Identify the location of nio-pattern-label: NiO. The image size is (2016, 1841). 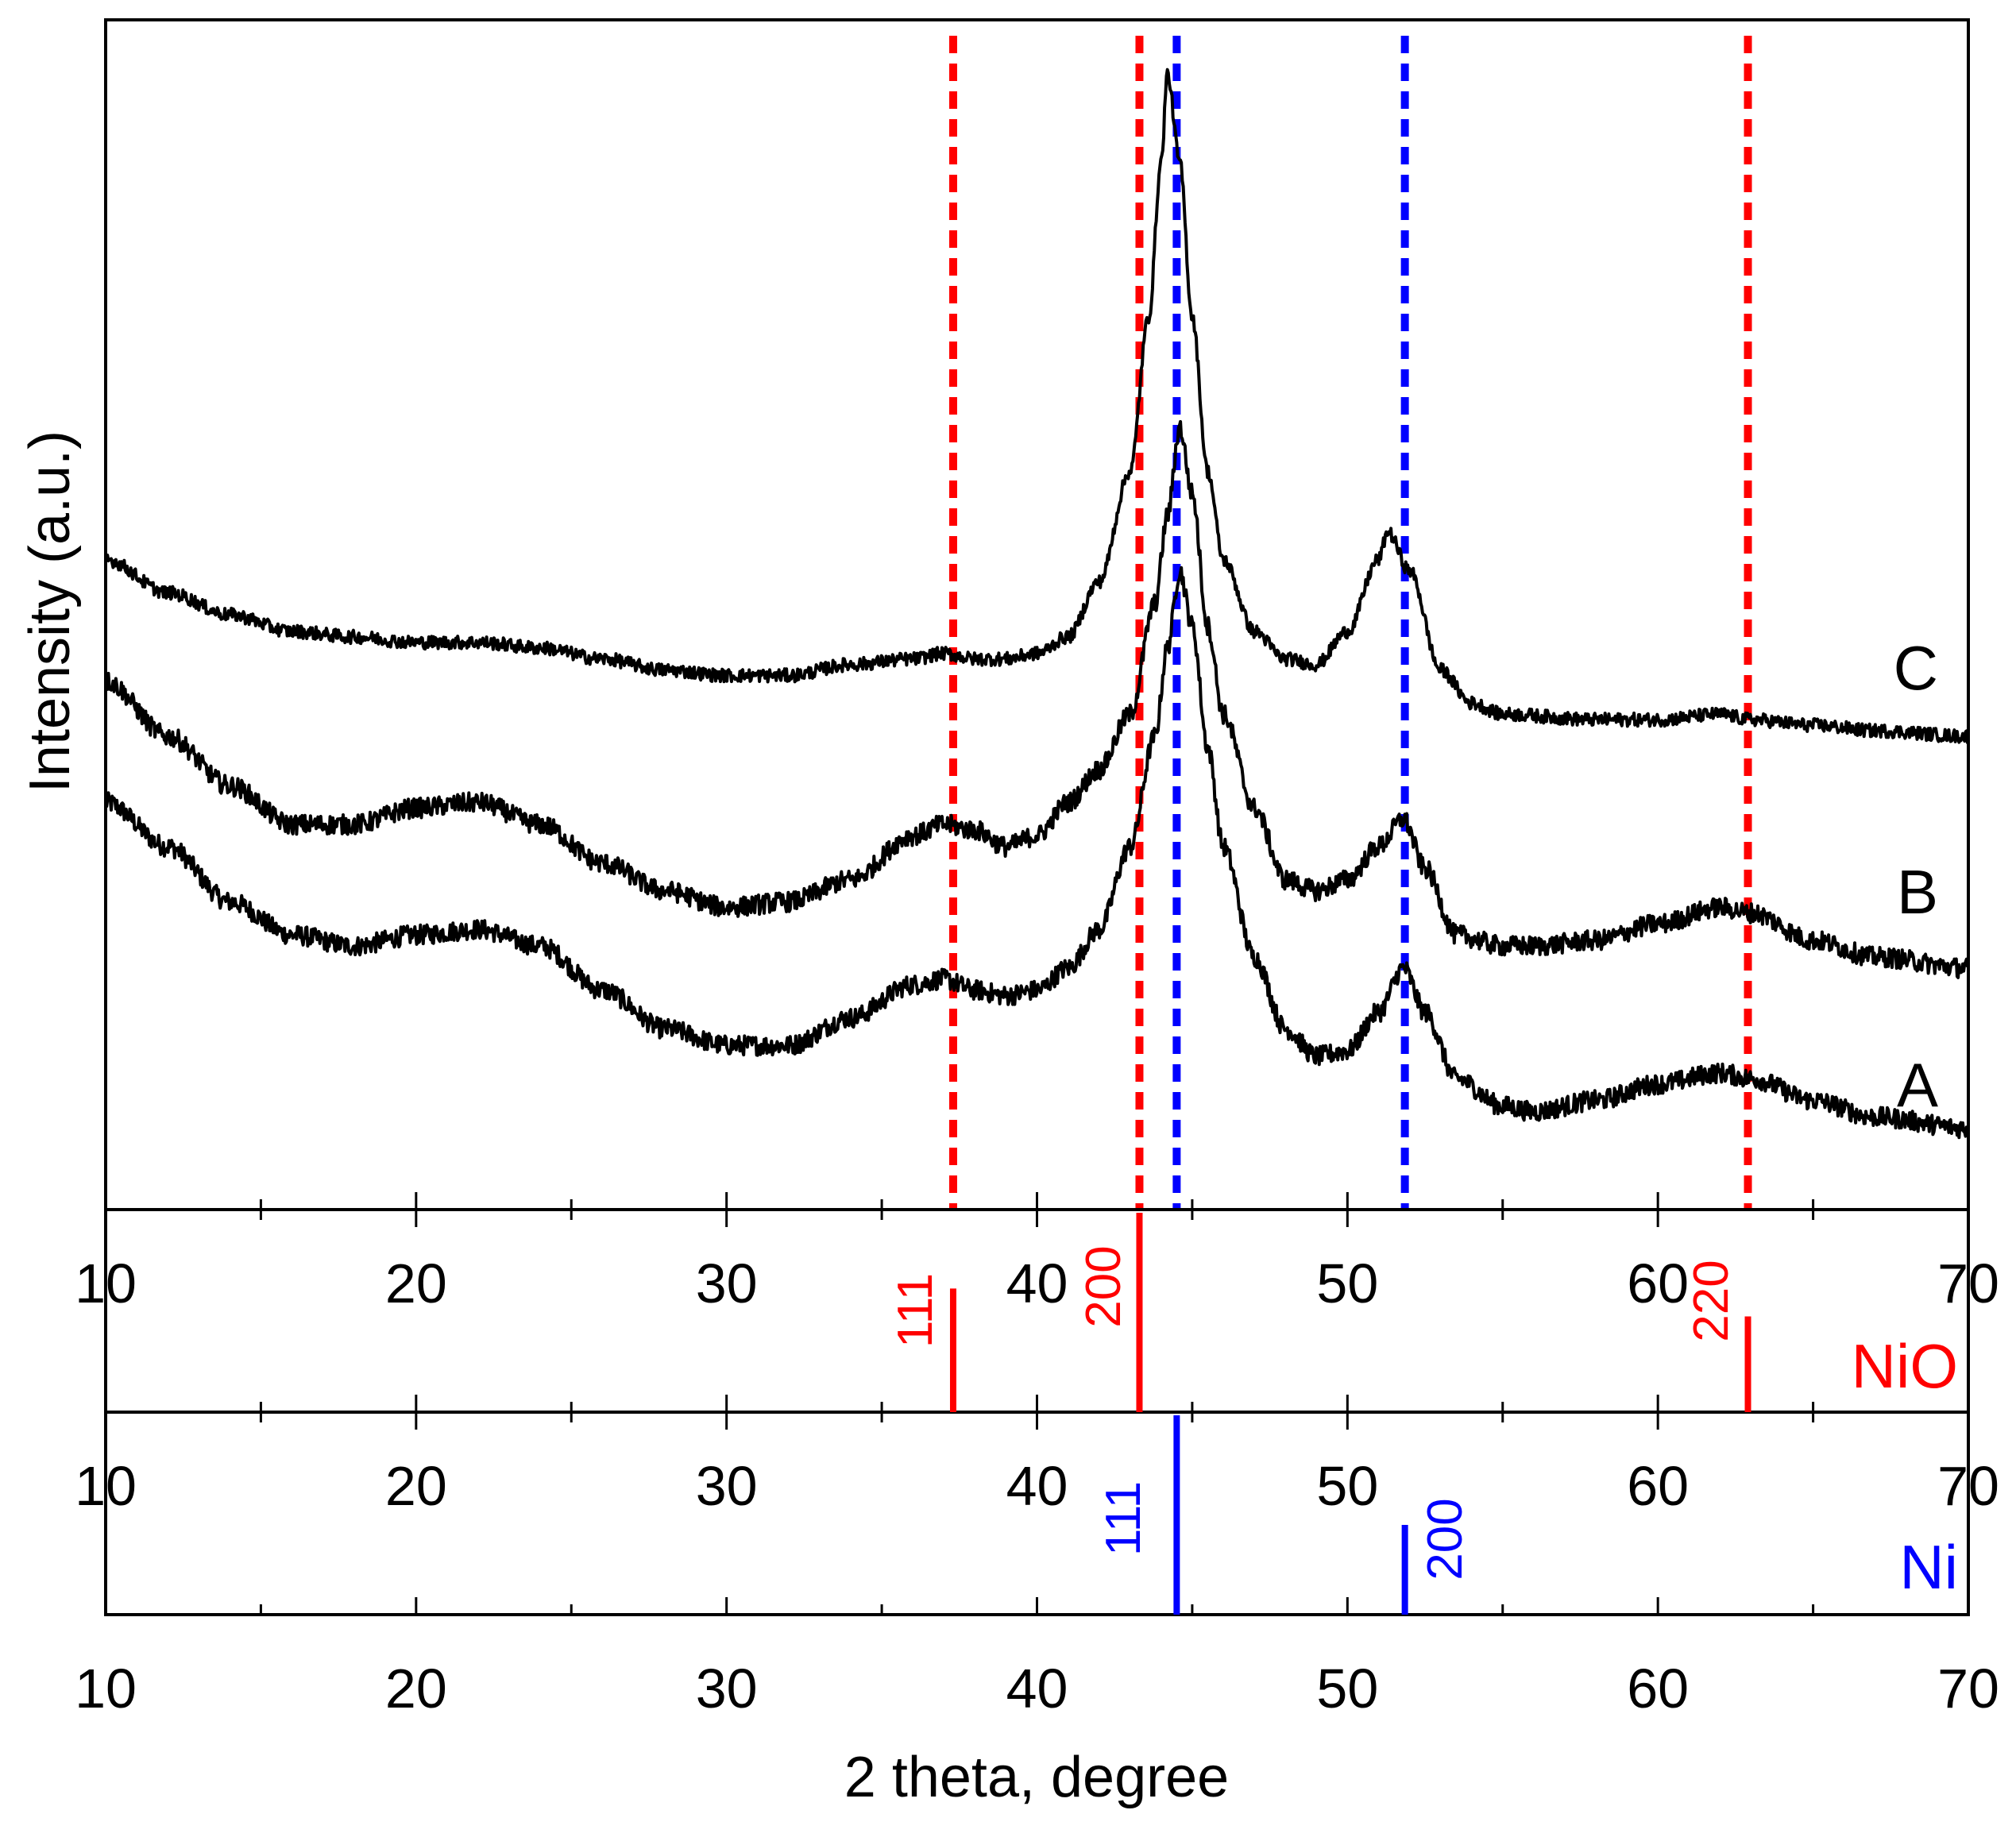
(1905, 1366).